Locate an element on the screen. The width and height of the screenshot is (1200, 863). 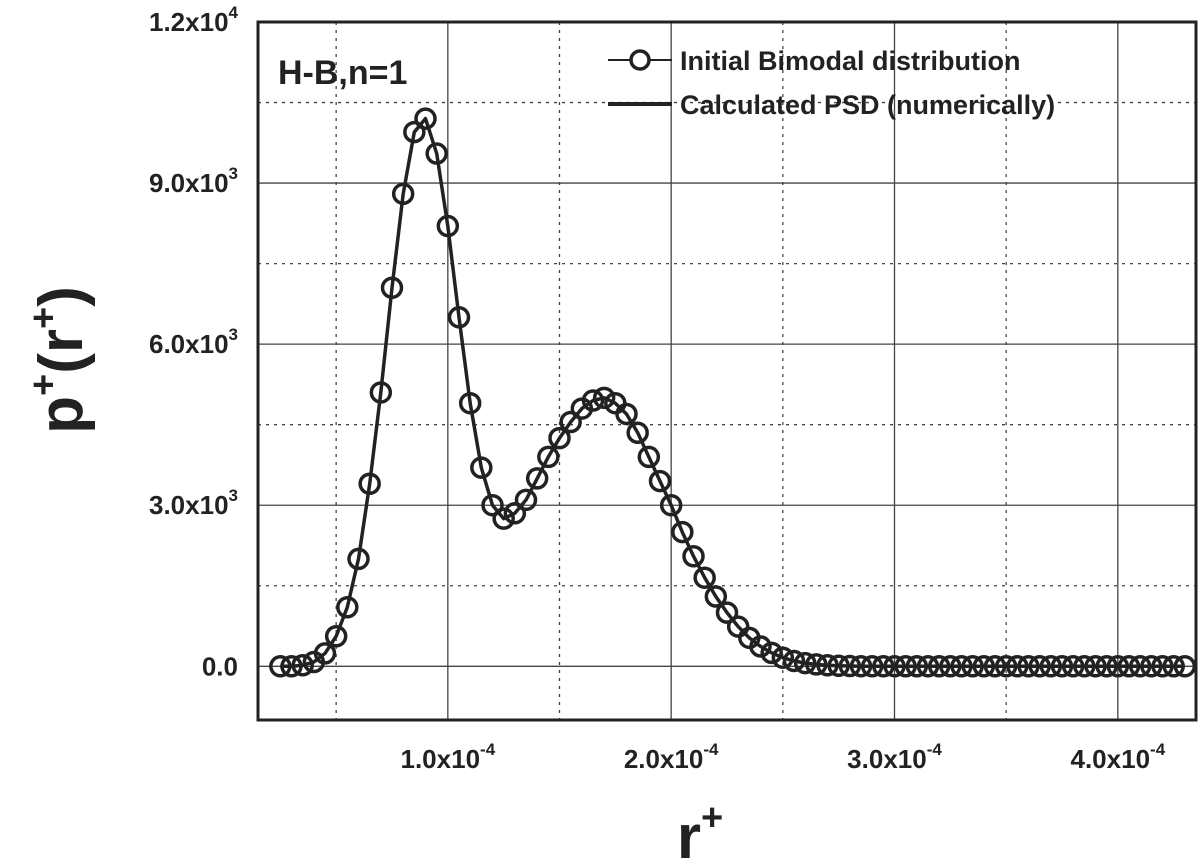
x-tick-label: 4.0x10⁻⁴ is located at coordinates (1118, 757).